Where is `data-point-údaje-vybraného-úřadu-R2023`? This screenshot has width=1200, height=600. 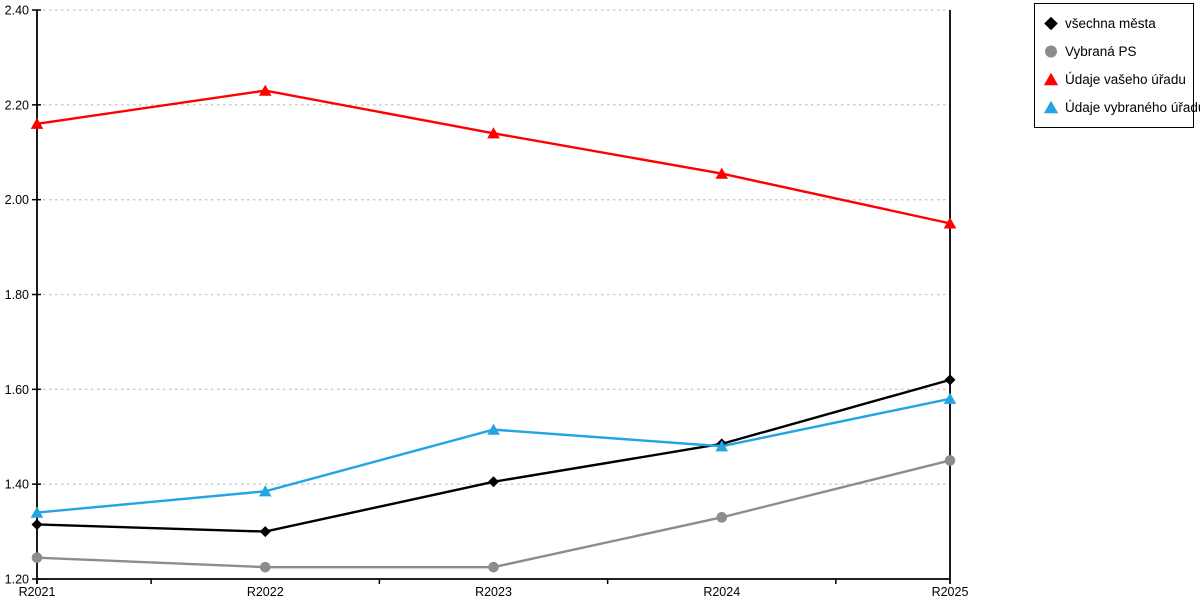 data-point-údaje-vybraného-úřadu-R2023 is located at coordinates (493, 429).